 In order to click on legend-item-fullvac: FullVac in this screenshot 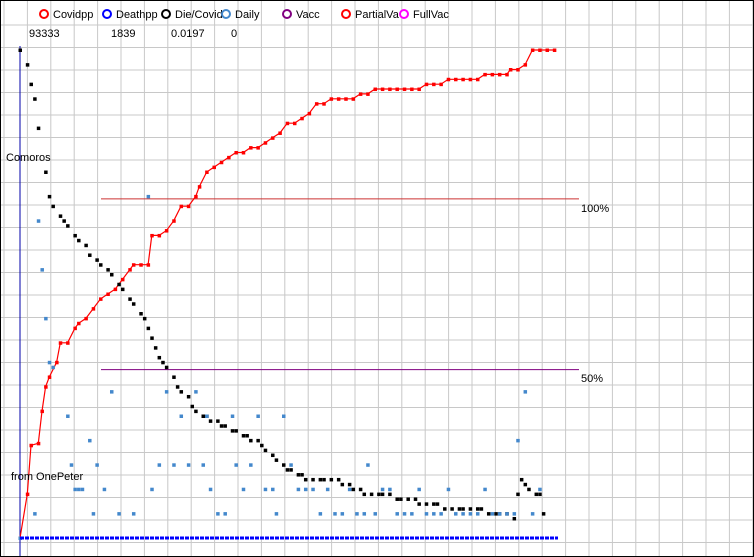, I will do `click(424, 15)`.